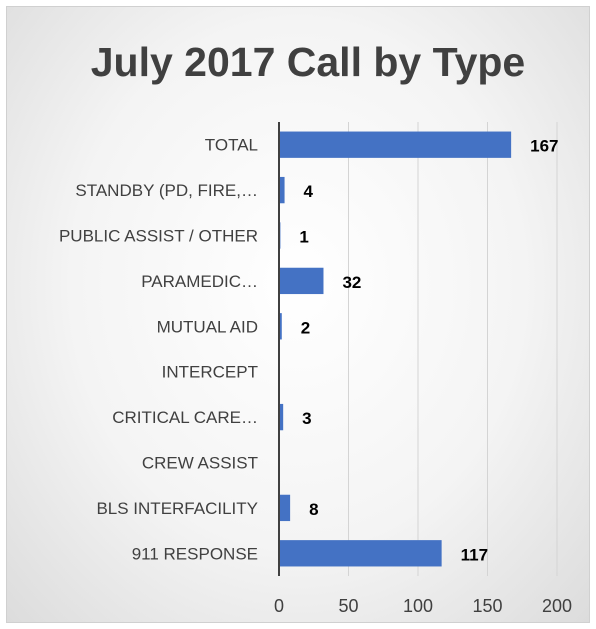 This screenshot has height=629, width=596. What do you see at coordinates (557, 606) in the screenshot?
I see `x-tick-label: 200` at bounding box center [557, 606].